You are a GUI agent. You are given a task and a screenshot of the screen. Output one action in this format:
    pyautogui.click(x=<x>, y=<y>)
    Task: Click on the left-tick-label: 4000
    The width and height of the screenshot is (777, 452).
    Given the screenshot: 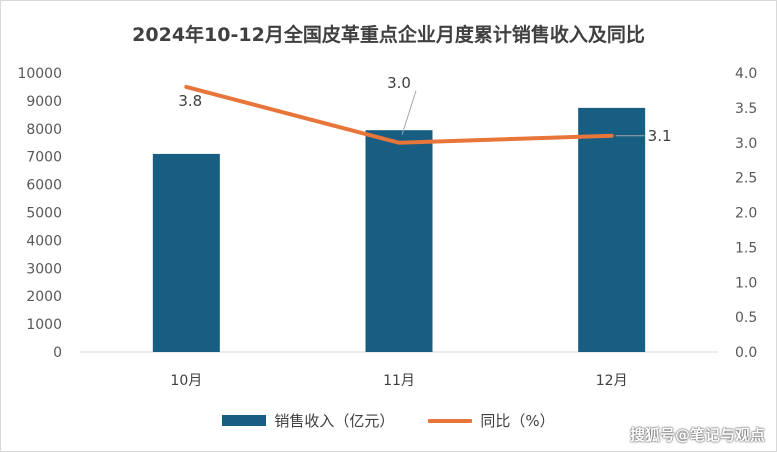 What is the action you would take?
    pyautogui.click(x=44, y=241)
    